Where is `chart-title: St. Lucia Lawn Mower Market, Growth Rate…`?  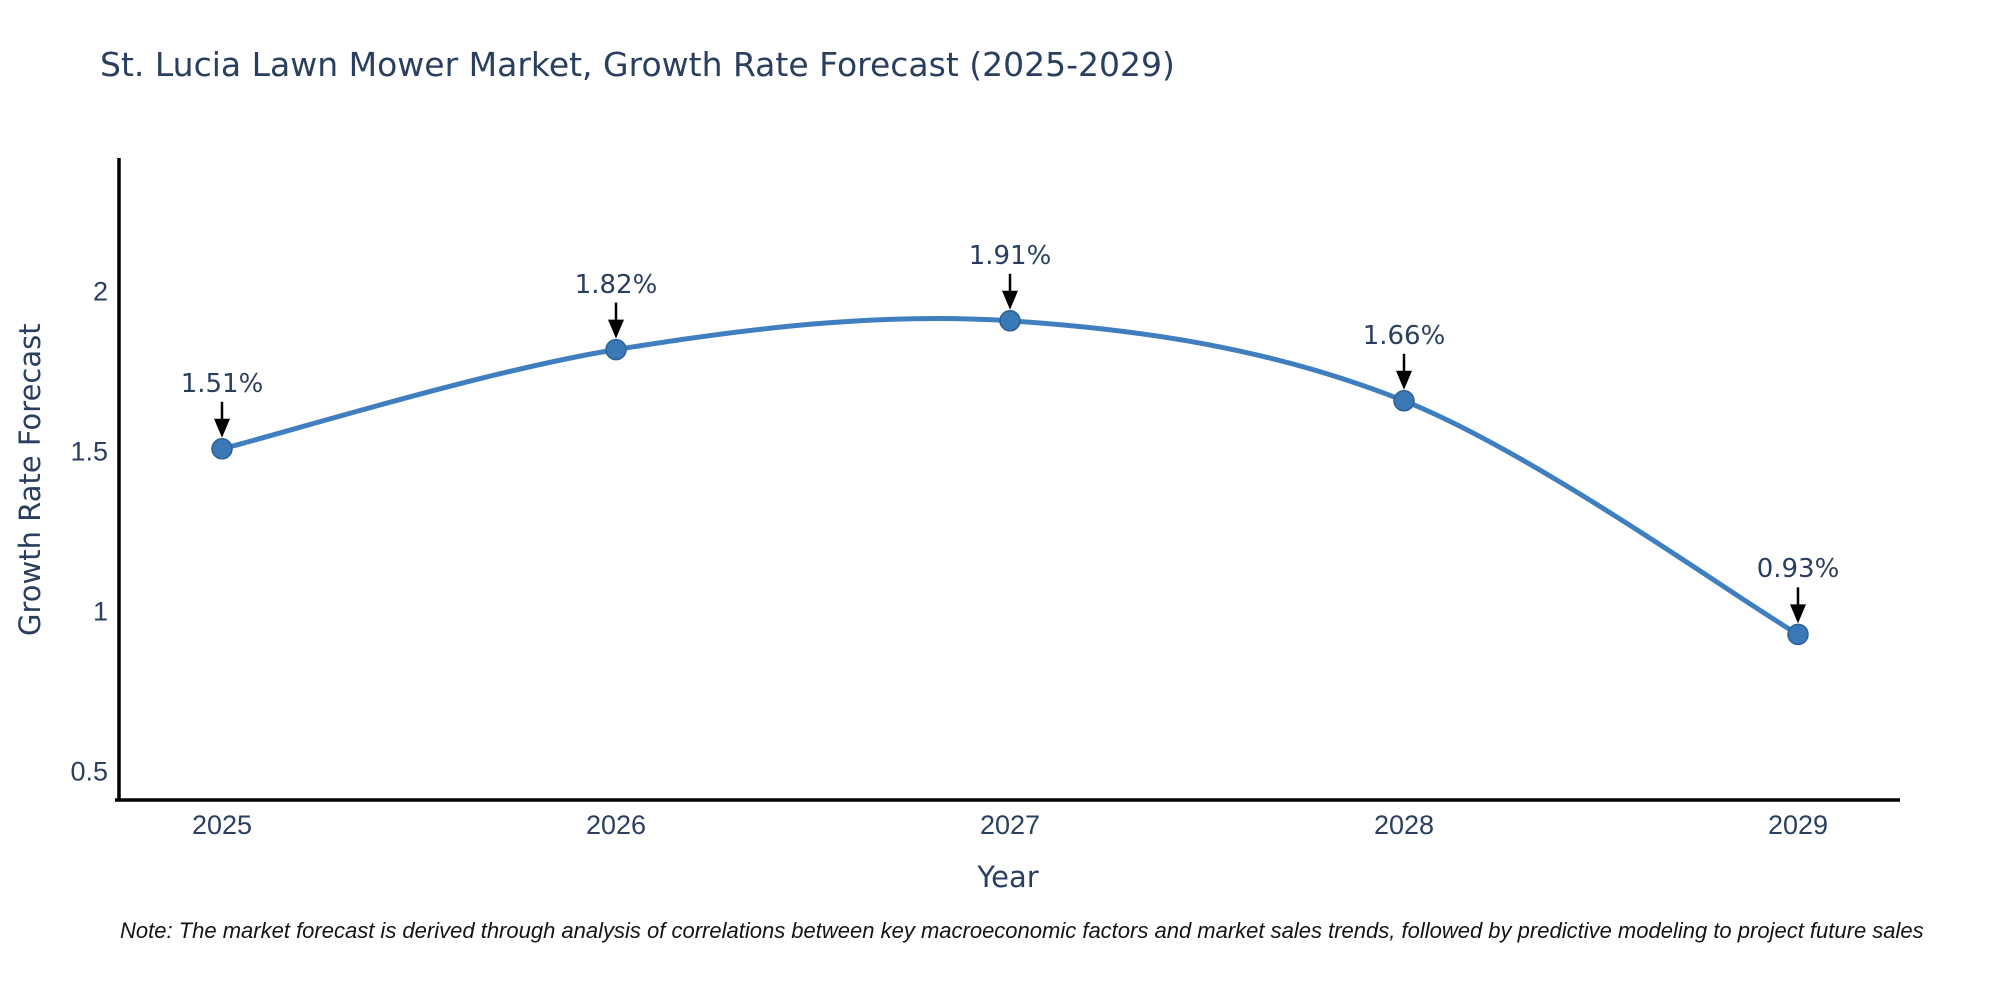
chart-title: St. Lucia Lawn Mower Market, Growth Rate… is located at coordinates (637, 64).